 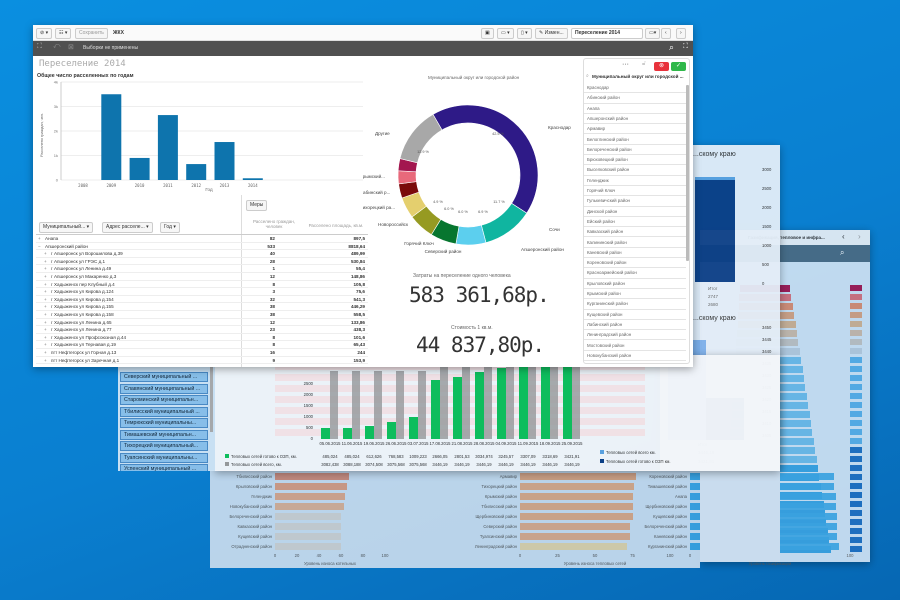 What do you see at coordinates (202, 338) in the screenshot?
I see `table-row: + г Хадыженск ул Профсоюзная д.44 8 101,6` at bounding box center [202, 338].